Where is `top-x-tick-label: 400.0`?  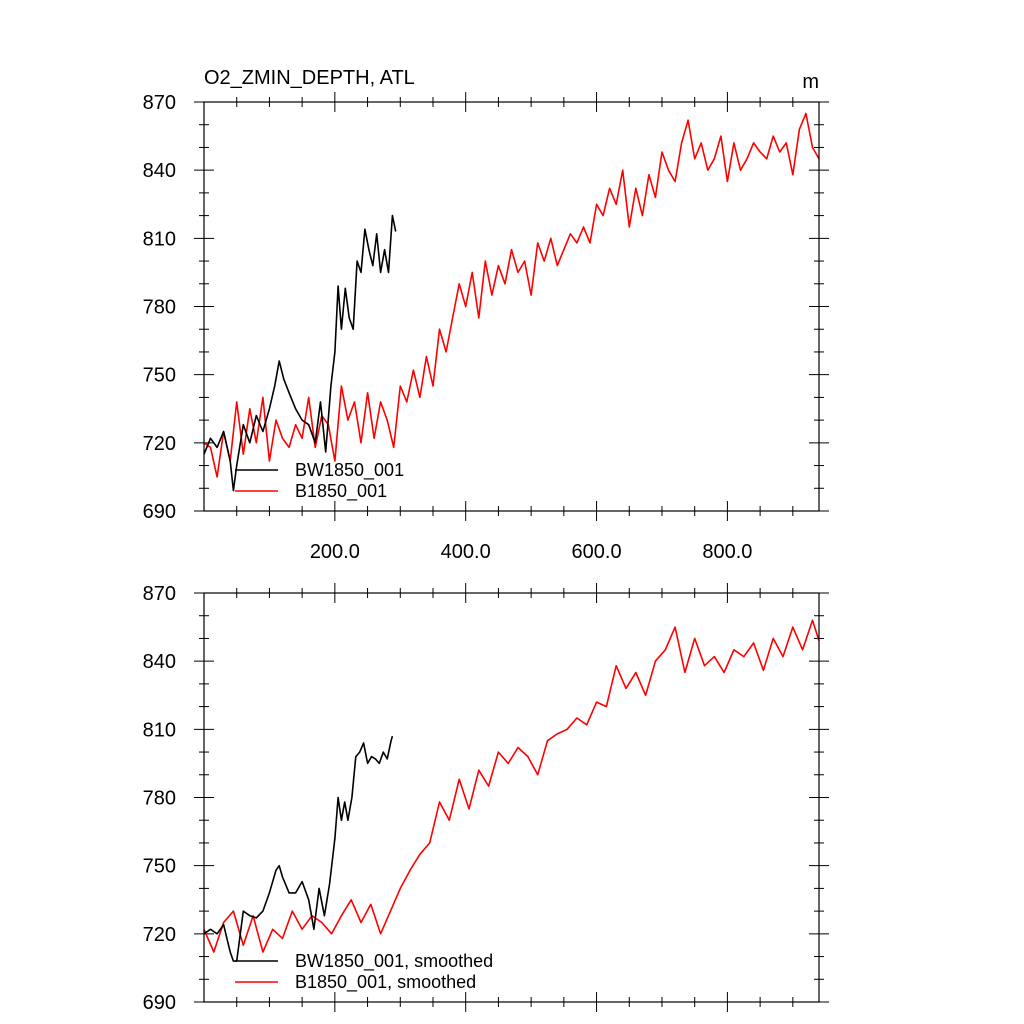
top-x-tick-label: 400.0 is located at coordinates (466, 552).